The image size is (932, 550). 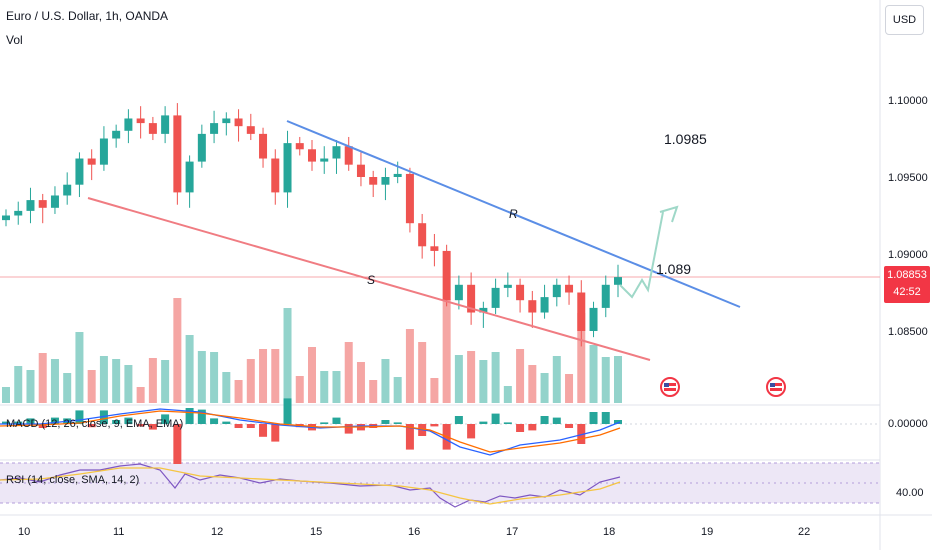 I want to click on symbol-title: Euro / U.S. Dollar, 1h, OANDA, so click(x=87, y=16).